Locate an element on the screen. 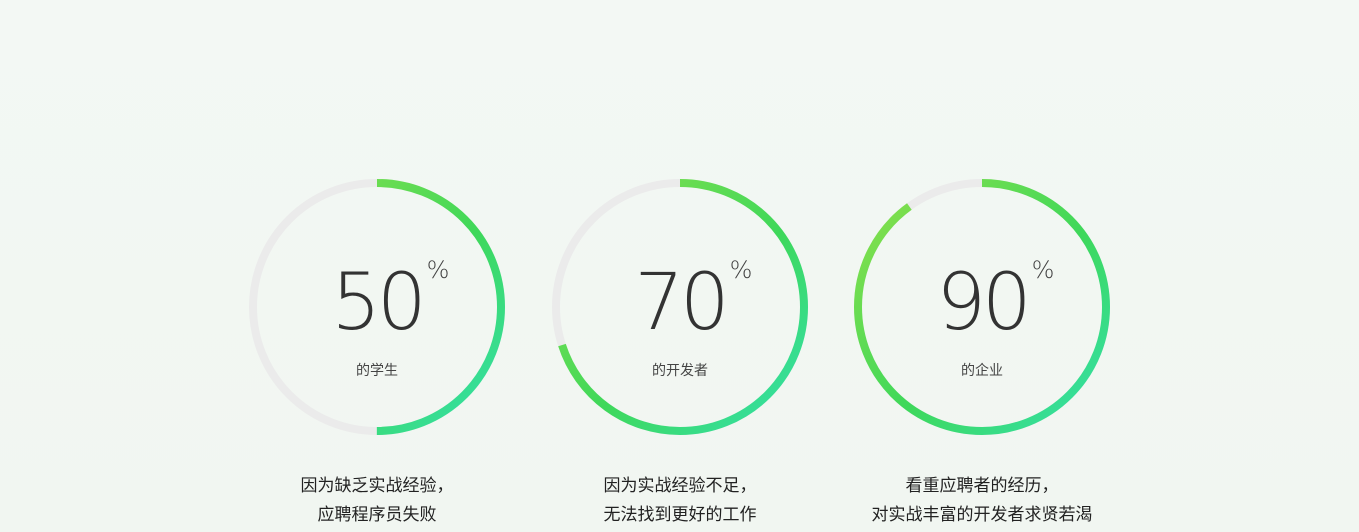  stat-value: 70% is located at coordinates (680, 303).